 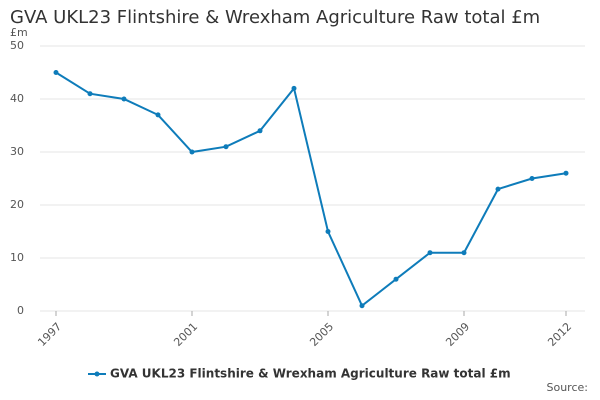 What do you see at coordinates (17, 204) in the screenshot?
I see `y-tick-label: 20` at bounding box center [17, 204].